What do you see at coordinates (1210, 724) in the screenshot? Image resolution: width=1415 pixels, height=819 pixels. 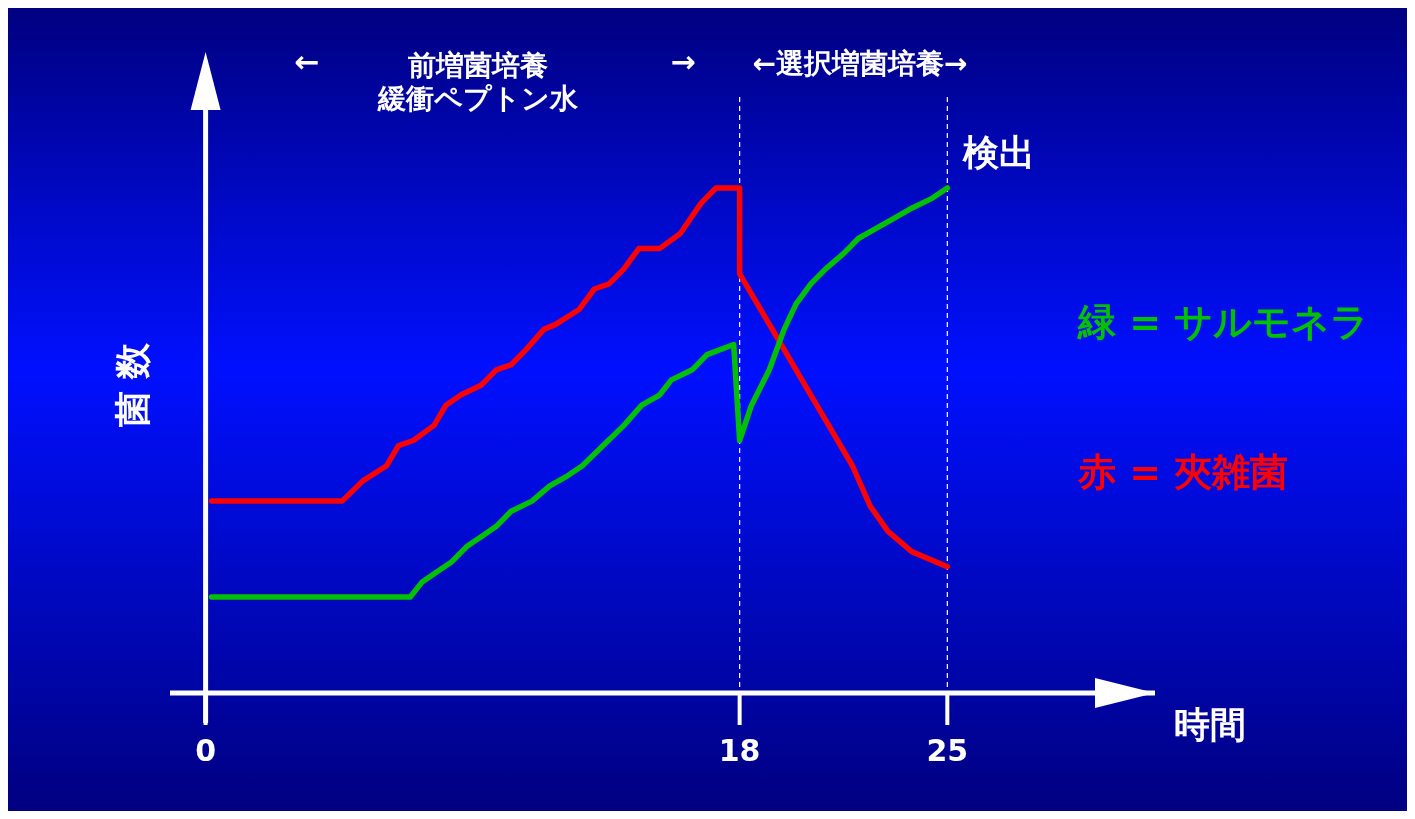 I see `x-axis-title: 時間` at bounding box center [1210, 724].